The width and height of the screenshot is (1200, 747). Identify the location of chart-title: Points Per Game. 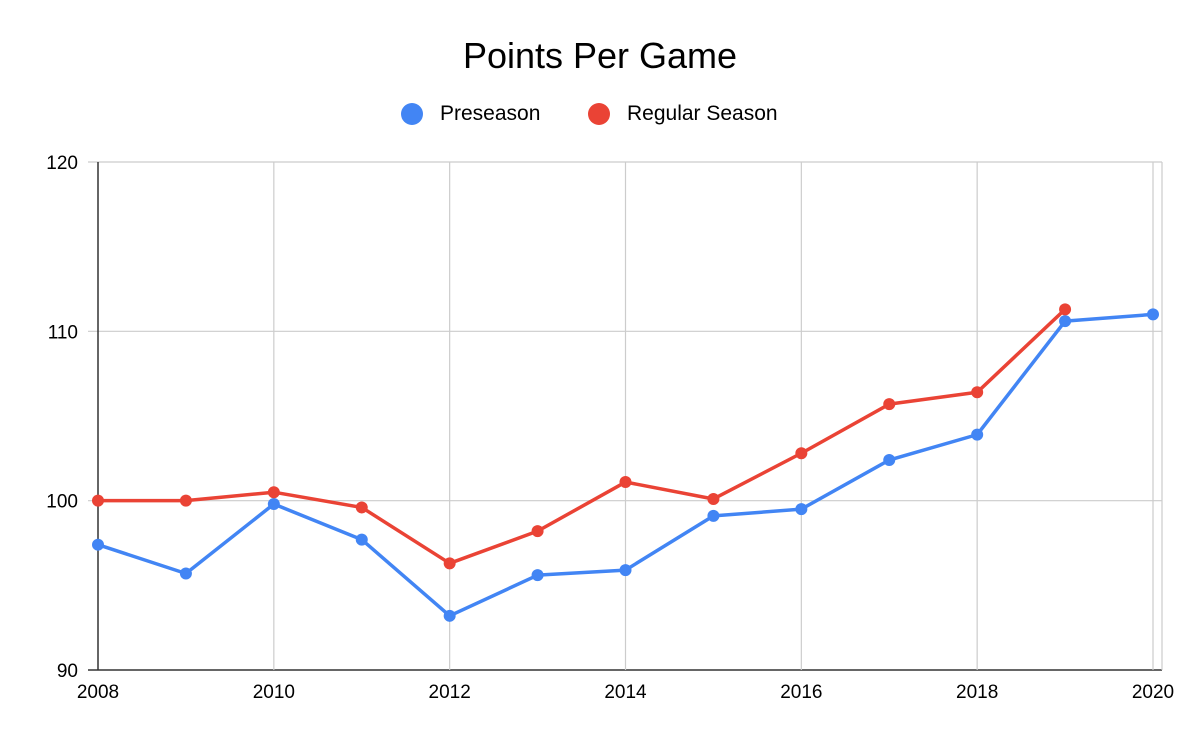
(600, 55).